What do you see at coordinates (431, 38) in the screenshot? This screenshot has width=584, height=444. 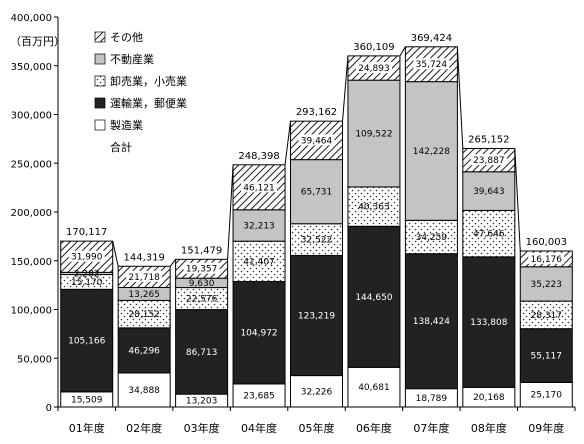 I see `total-label: 369,424` at bounding box center [431, 38].